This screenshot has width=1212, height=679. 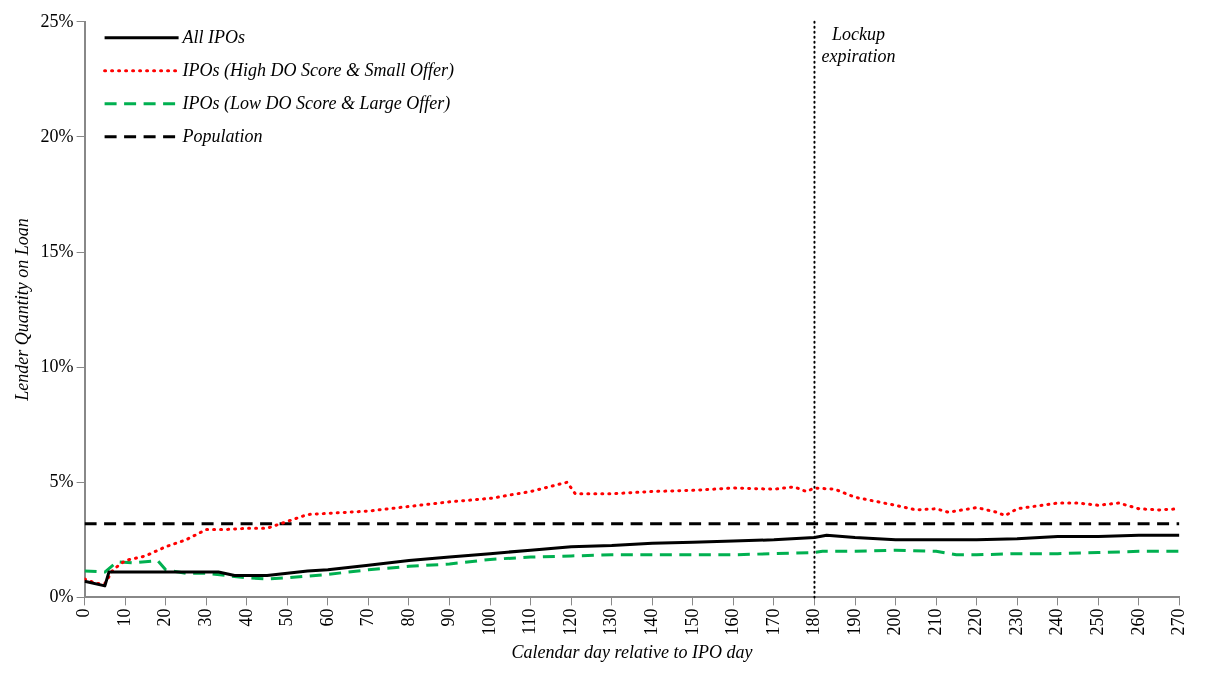 What do you see at coordinates (407, 617) in the screenshot?
I see `x-tick-label: 80` at bounding box center [407, 617].